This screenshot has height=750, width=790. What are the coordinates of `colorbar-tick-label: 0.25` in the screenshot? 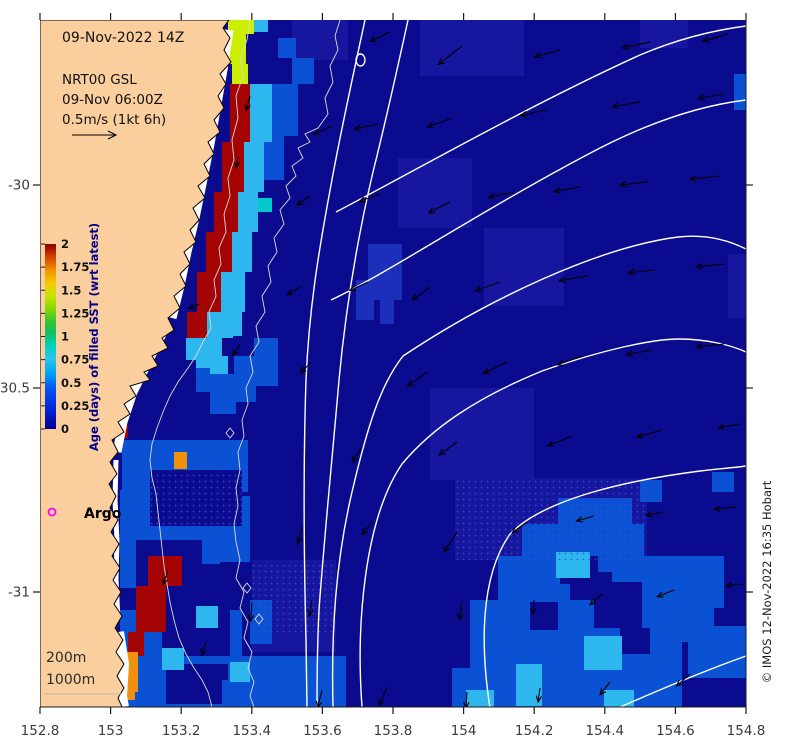 It's located at (75, 406).